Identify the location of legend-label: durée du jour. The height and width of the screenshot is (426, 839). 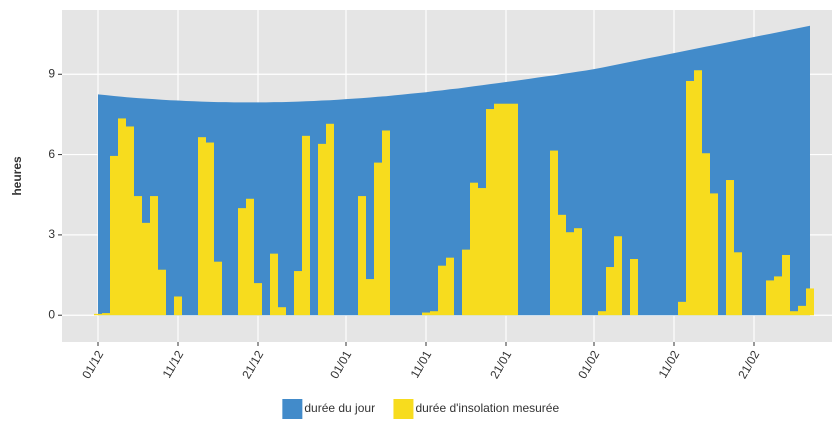
(339, 408).